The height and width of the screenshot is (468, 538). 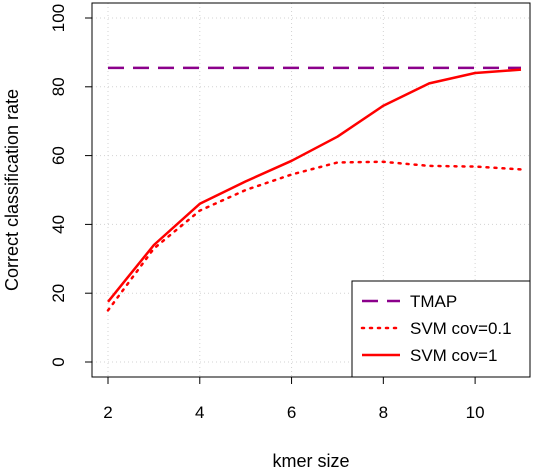 I want to click on x-tick-label: 8, so click(x=383, y=412).